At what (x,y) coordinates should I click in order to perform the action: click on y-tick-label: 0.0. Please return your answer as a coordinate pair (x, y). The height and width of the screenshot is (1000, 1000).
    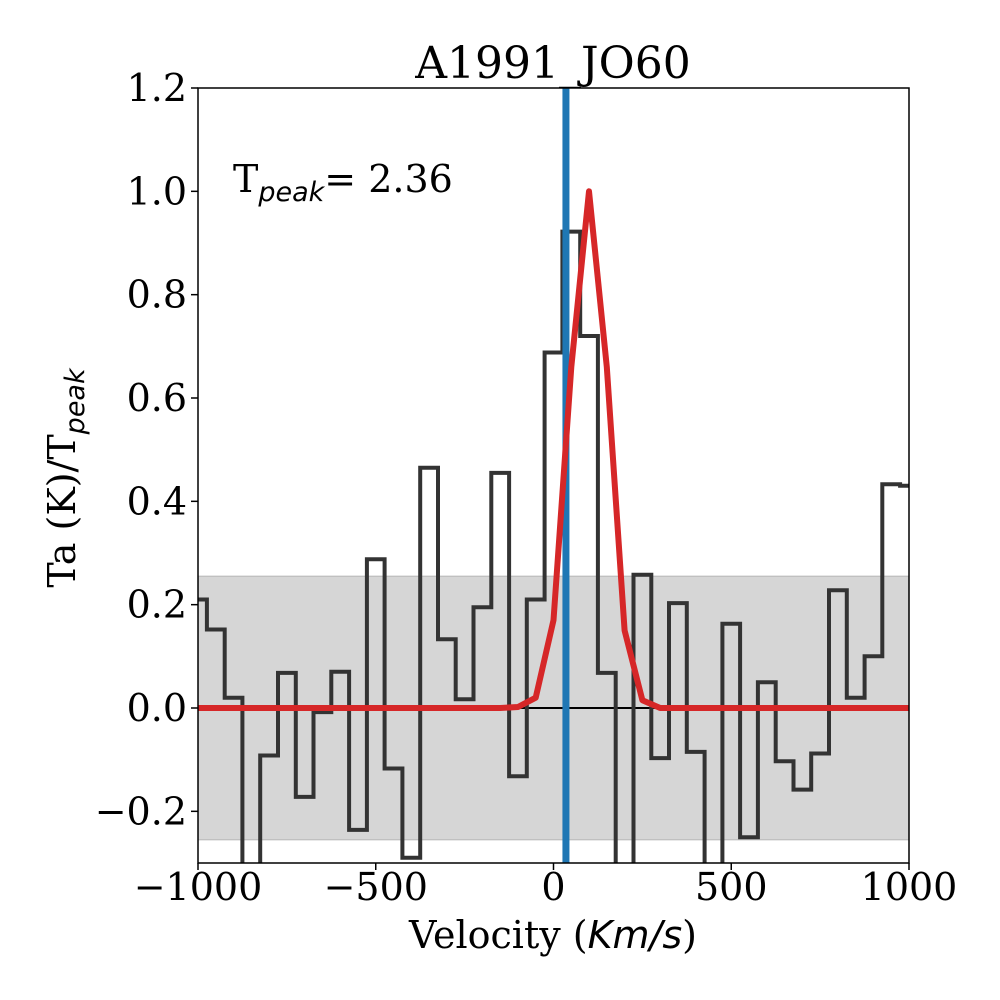
    Looking at the image, I should click on (157, 708).